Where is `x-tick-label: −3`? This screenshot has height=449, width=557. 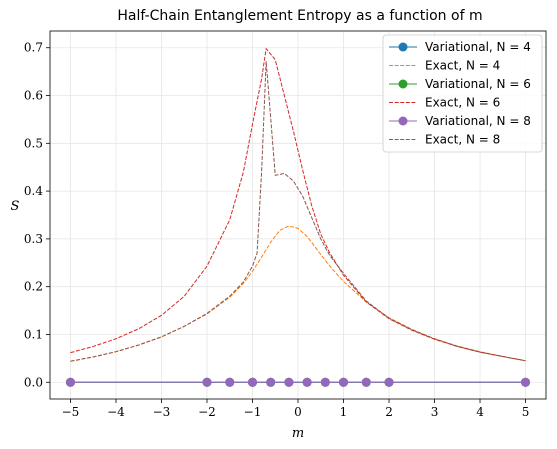 x-tick-label: −3 is located at coordinates (162, 412).